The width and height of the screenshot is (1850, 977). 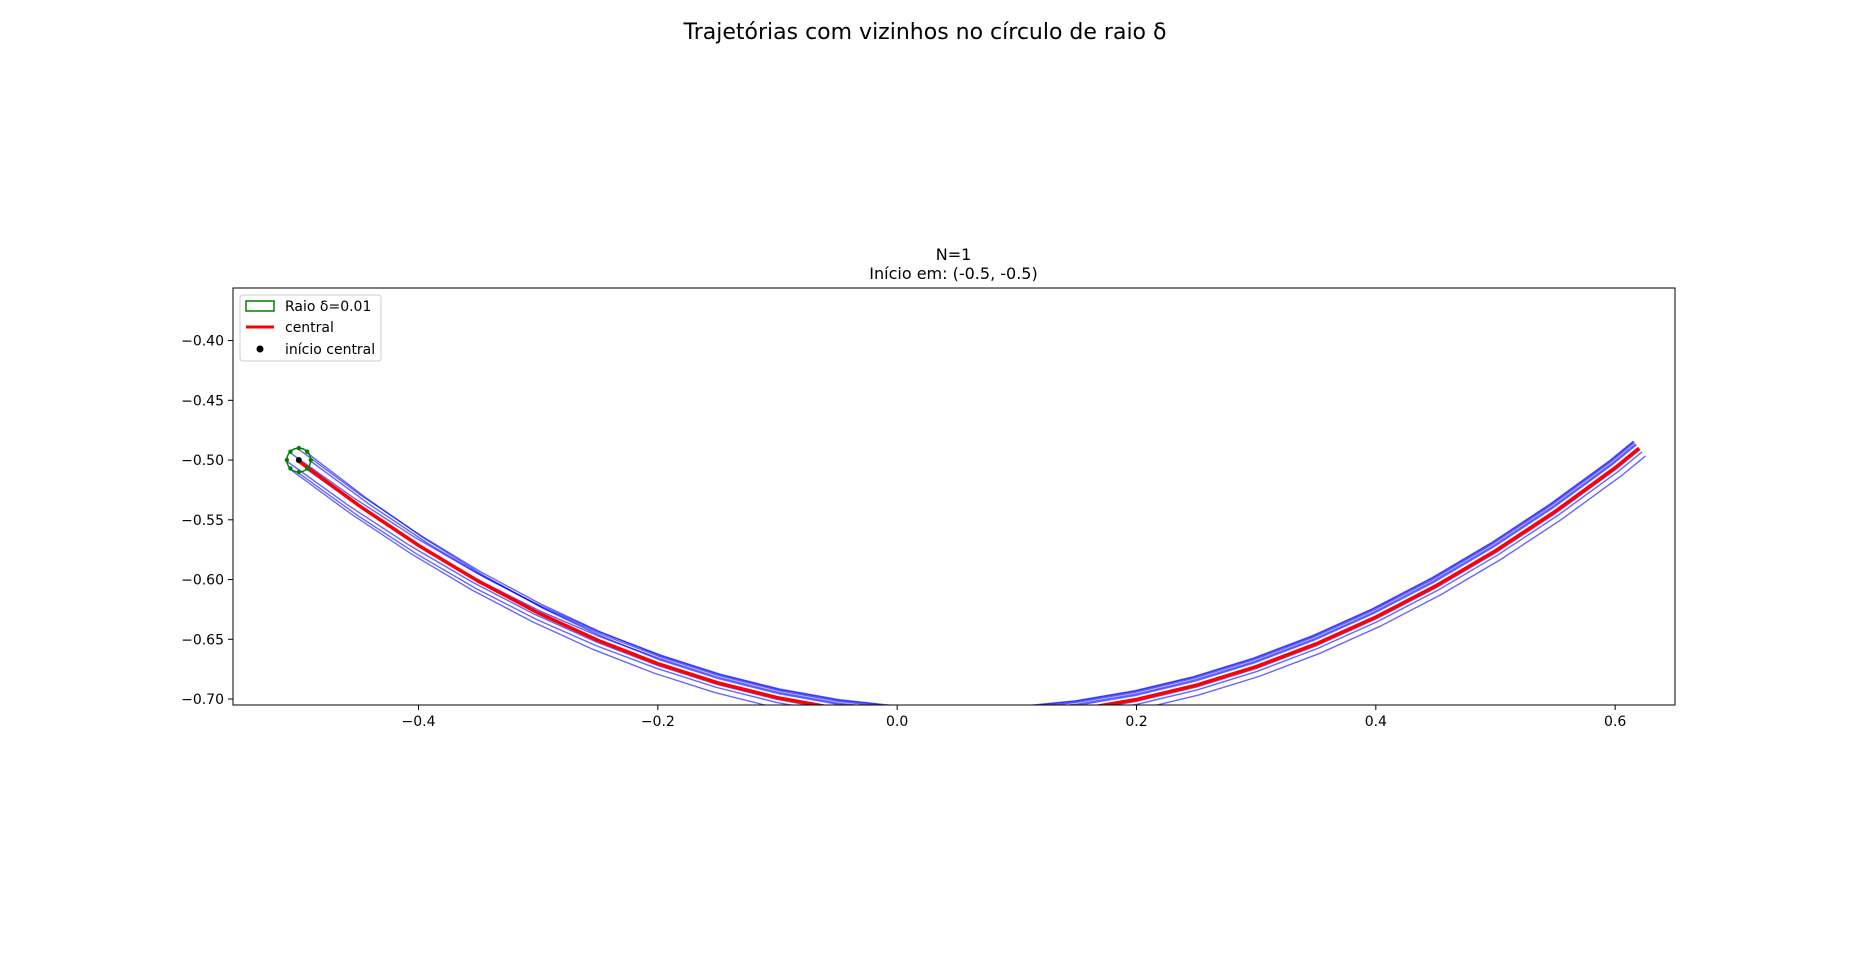 I want to click on y-tick-label: −0.40, so click(x=202, y=342).